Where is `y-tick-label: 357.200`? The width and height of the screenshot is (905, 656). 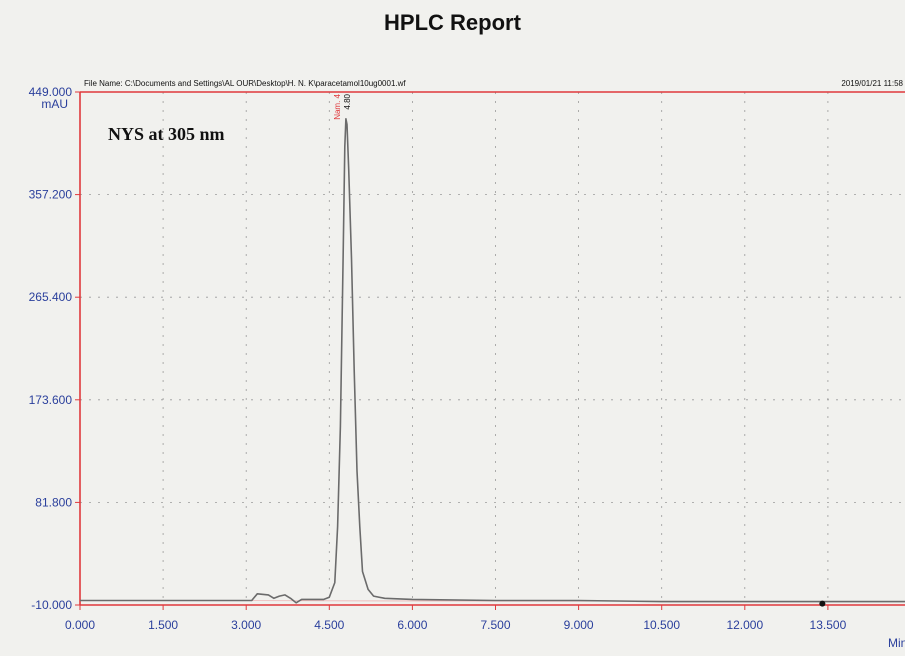
y-tick-label: 357.200 is located at coordinates (51, 195).